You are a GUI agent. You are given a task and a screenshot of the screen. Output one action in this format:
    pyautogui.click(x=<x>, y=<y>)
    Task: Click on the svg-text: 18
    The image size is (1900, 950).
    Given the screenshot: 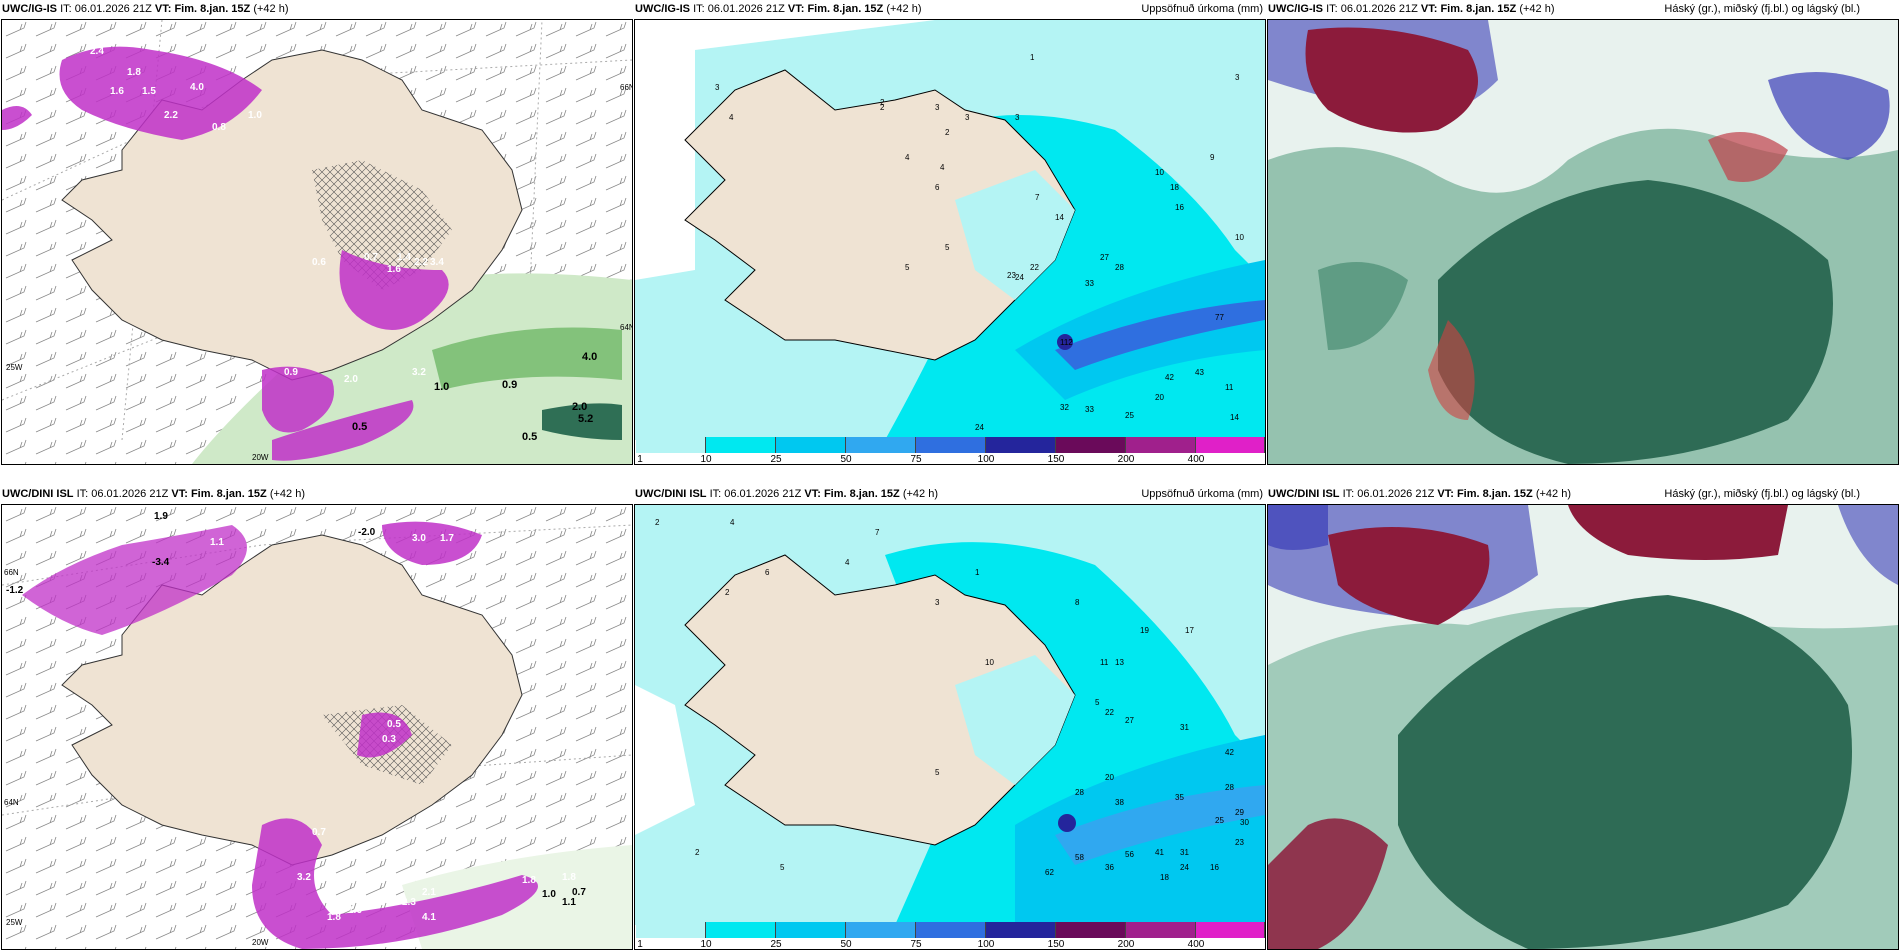 What is the action you would take?
    pyautogui.click(x=1174, y=187)
    